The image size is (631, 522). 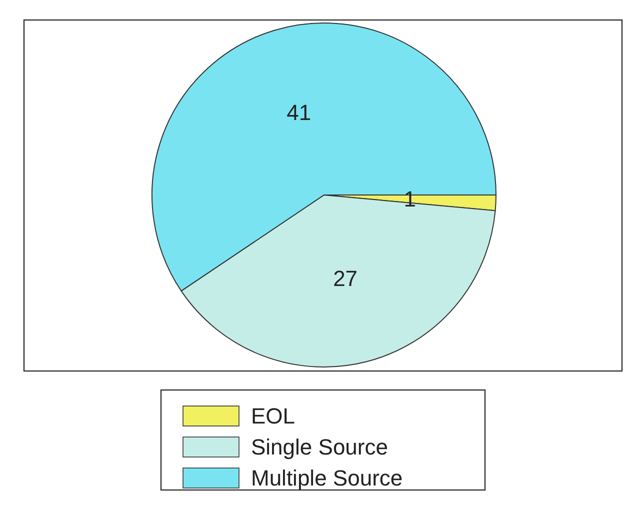 I want to click on data-label: 41, so click(x=299, y=113).